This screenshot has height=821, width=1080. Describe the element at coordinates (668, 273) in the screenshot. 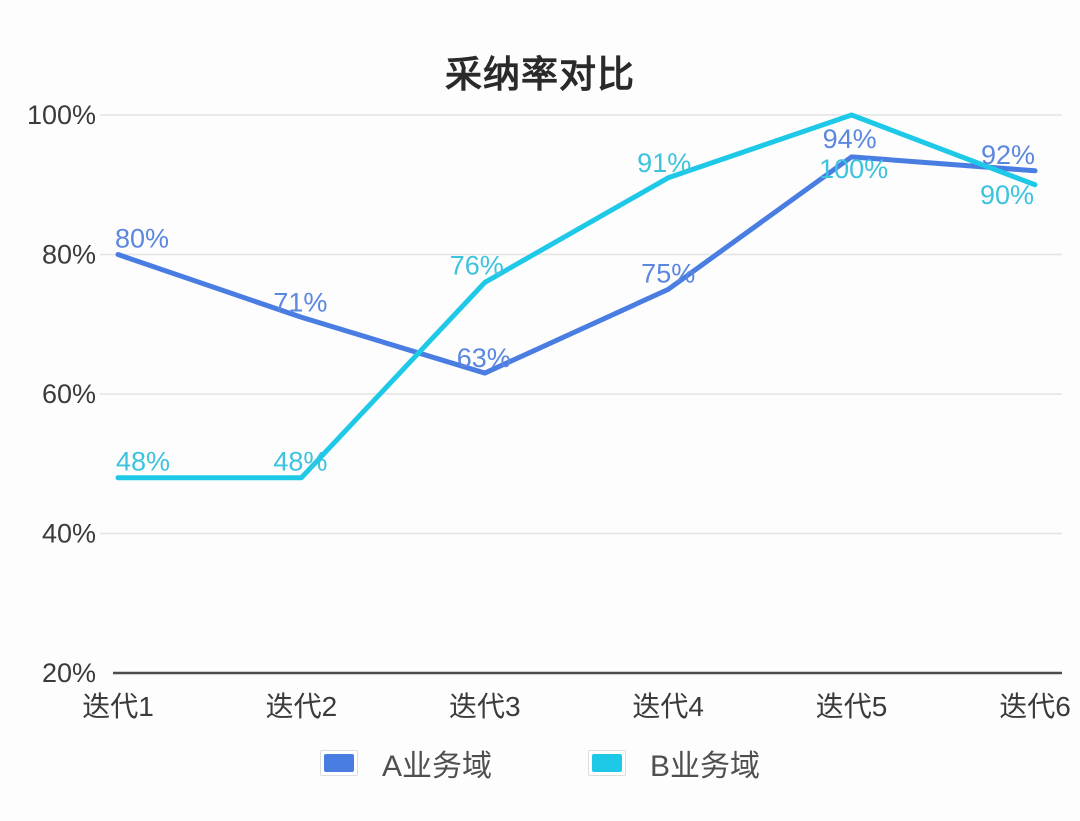

I see `data-point-label: 75%` at that location.